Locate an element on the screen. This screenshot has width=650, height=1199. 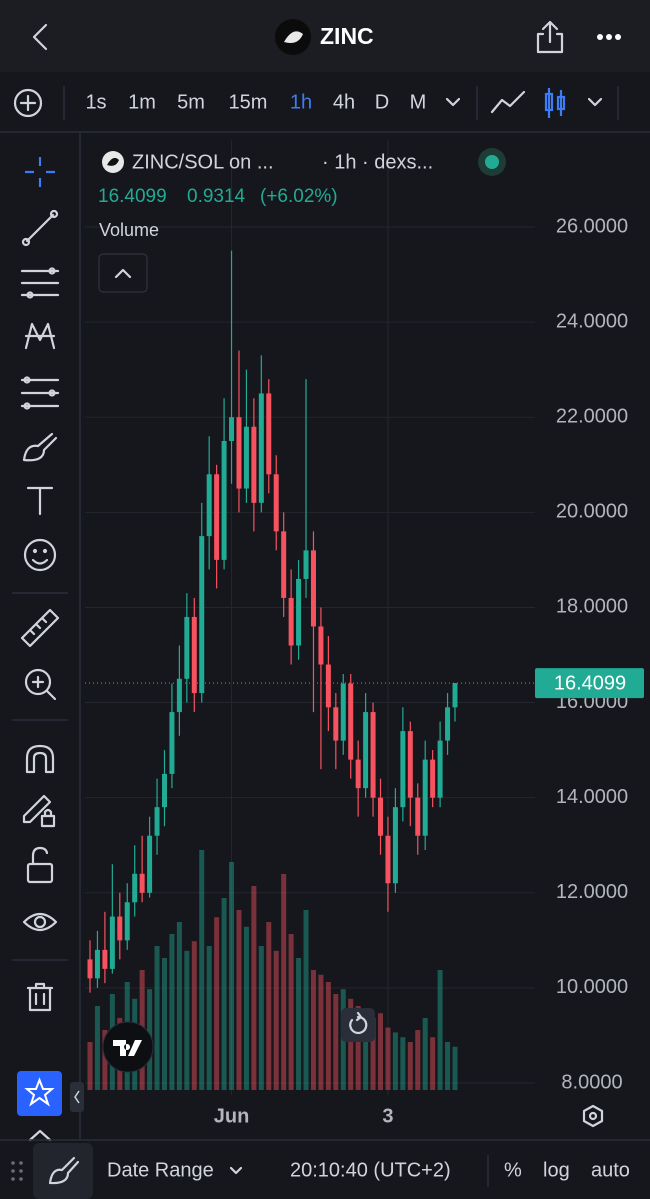
brush-tool is located at coordinates (40, 447).